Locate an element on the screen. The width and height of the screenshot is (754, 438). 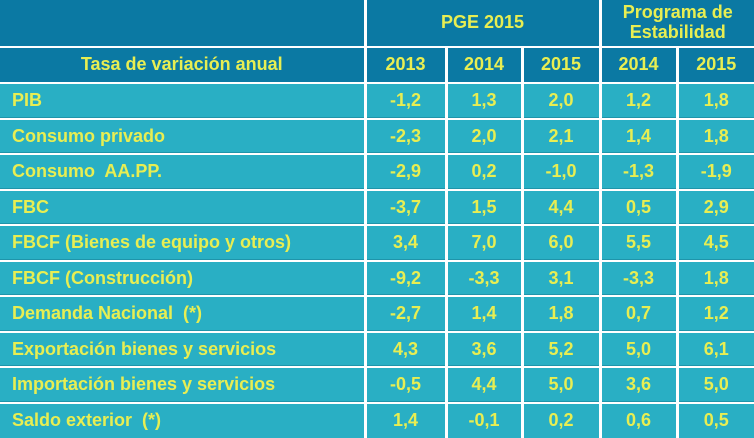
value-cell: 1,5 is located at coordinates (485, 207).